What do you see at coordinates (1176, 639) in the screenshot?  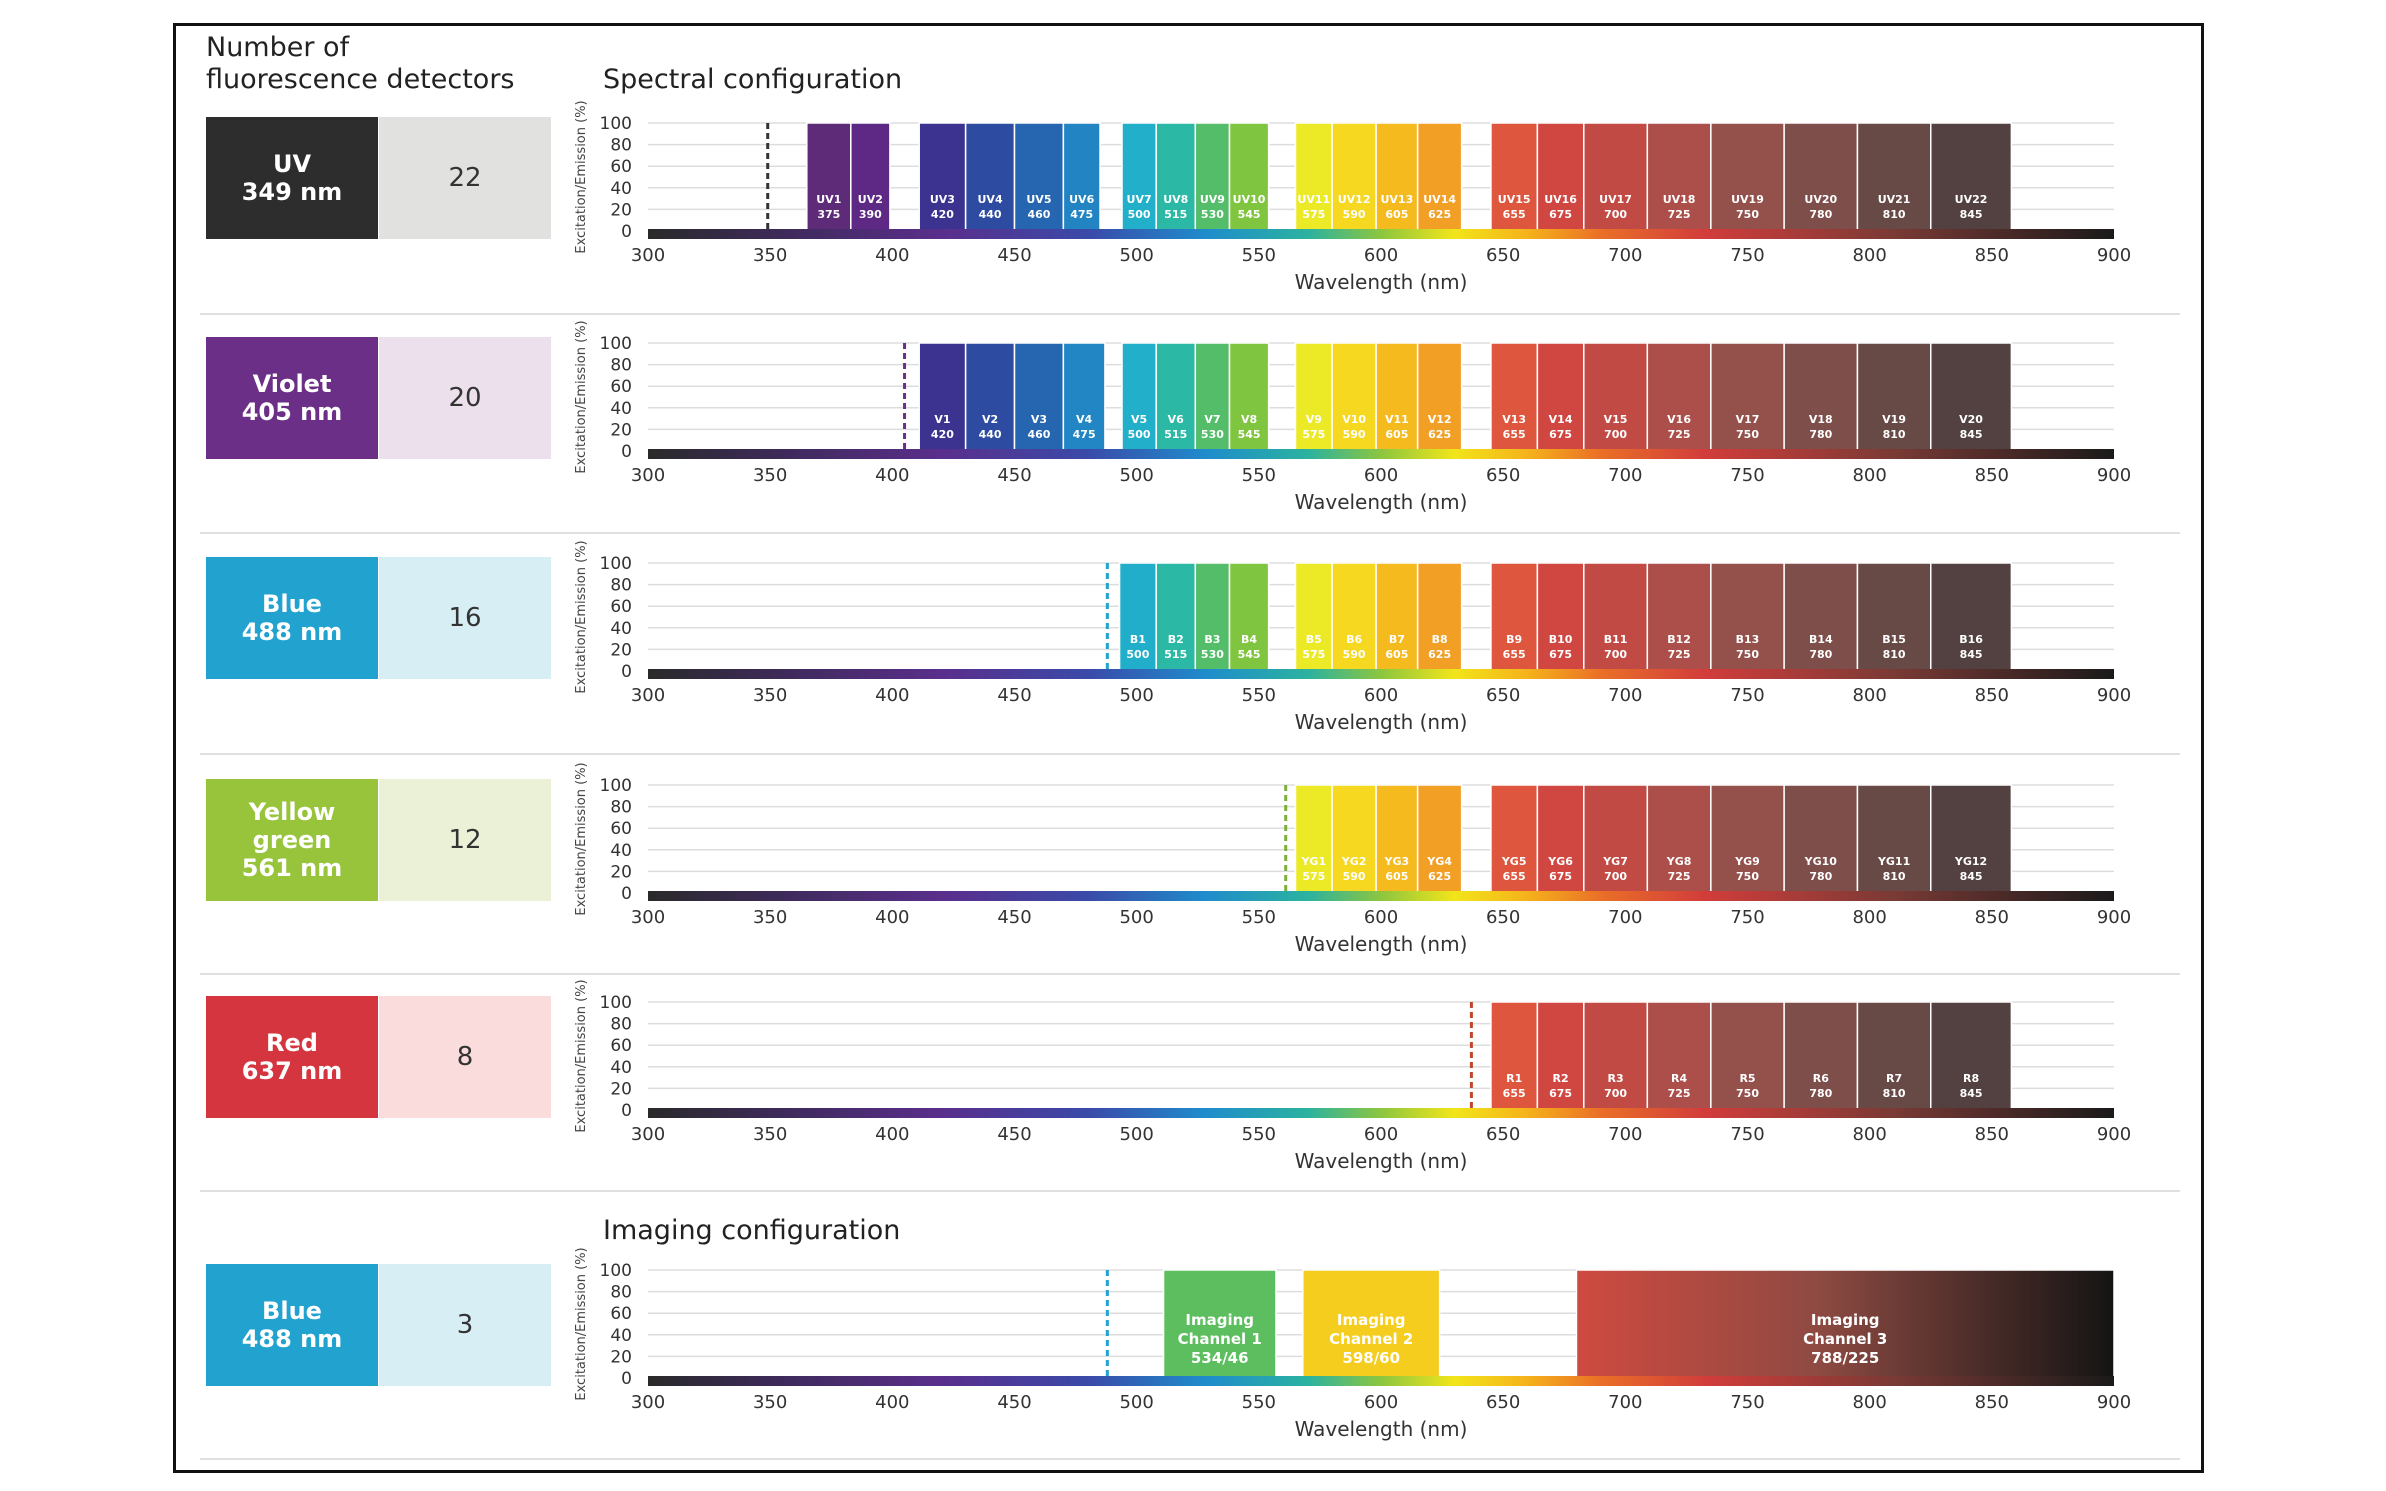 I see `detector-name: B2` at bounding box center [1176, 639].